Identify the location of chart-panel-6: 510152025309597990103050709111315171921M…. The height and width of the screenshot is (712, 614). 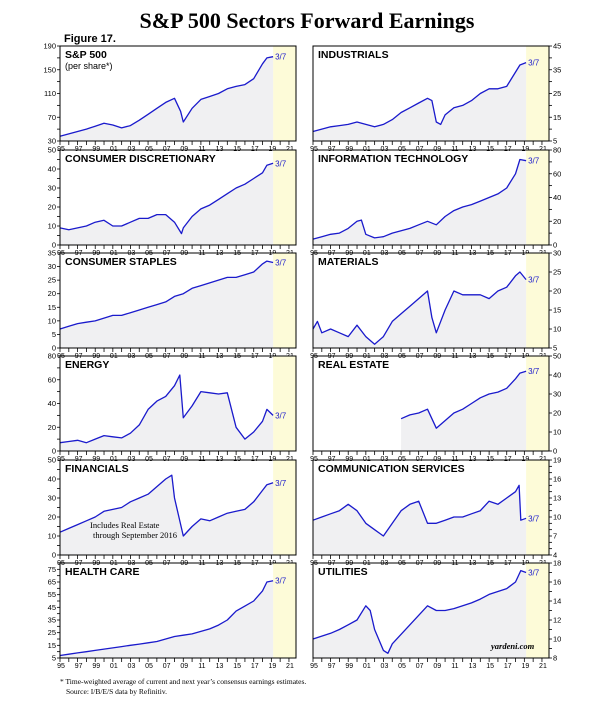
(435, 305).